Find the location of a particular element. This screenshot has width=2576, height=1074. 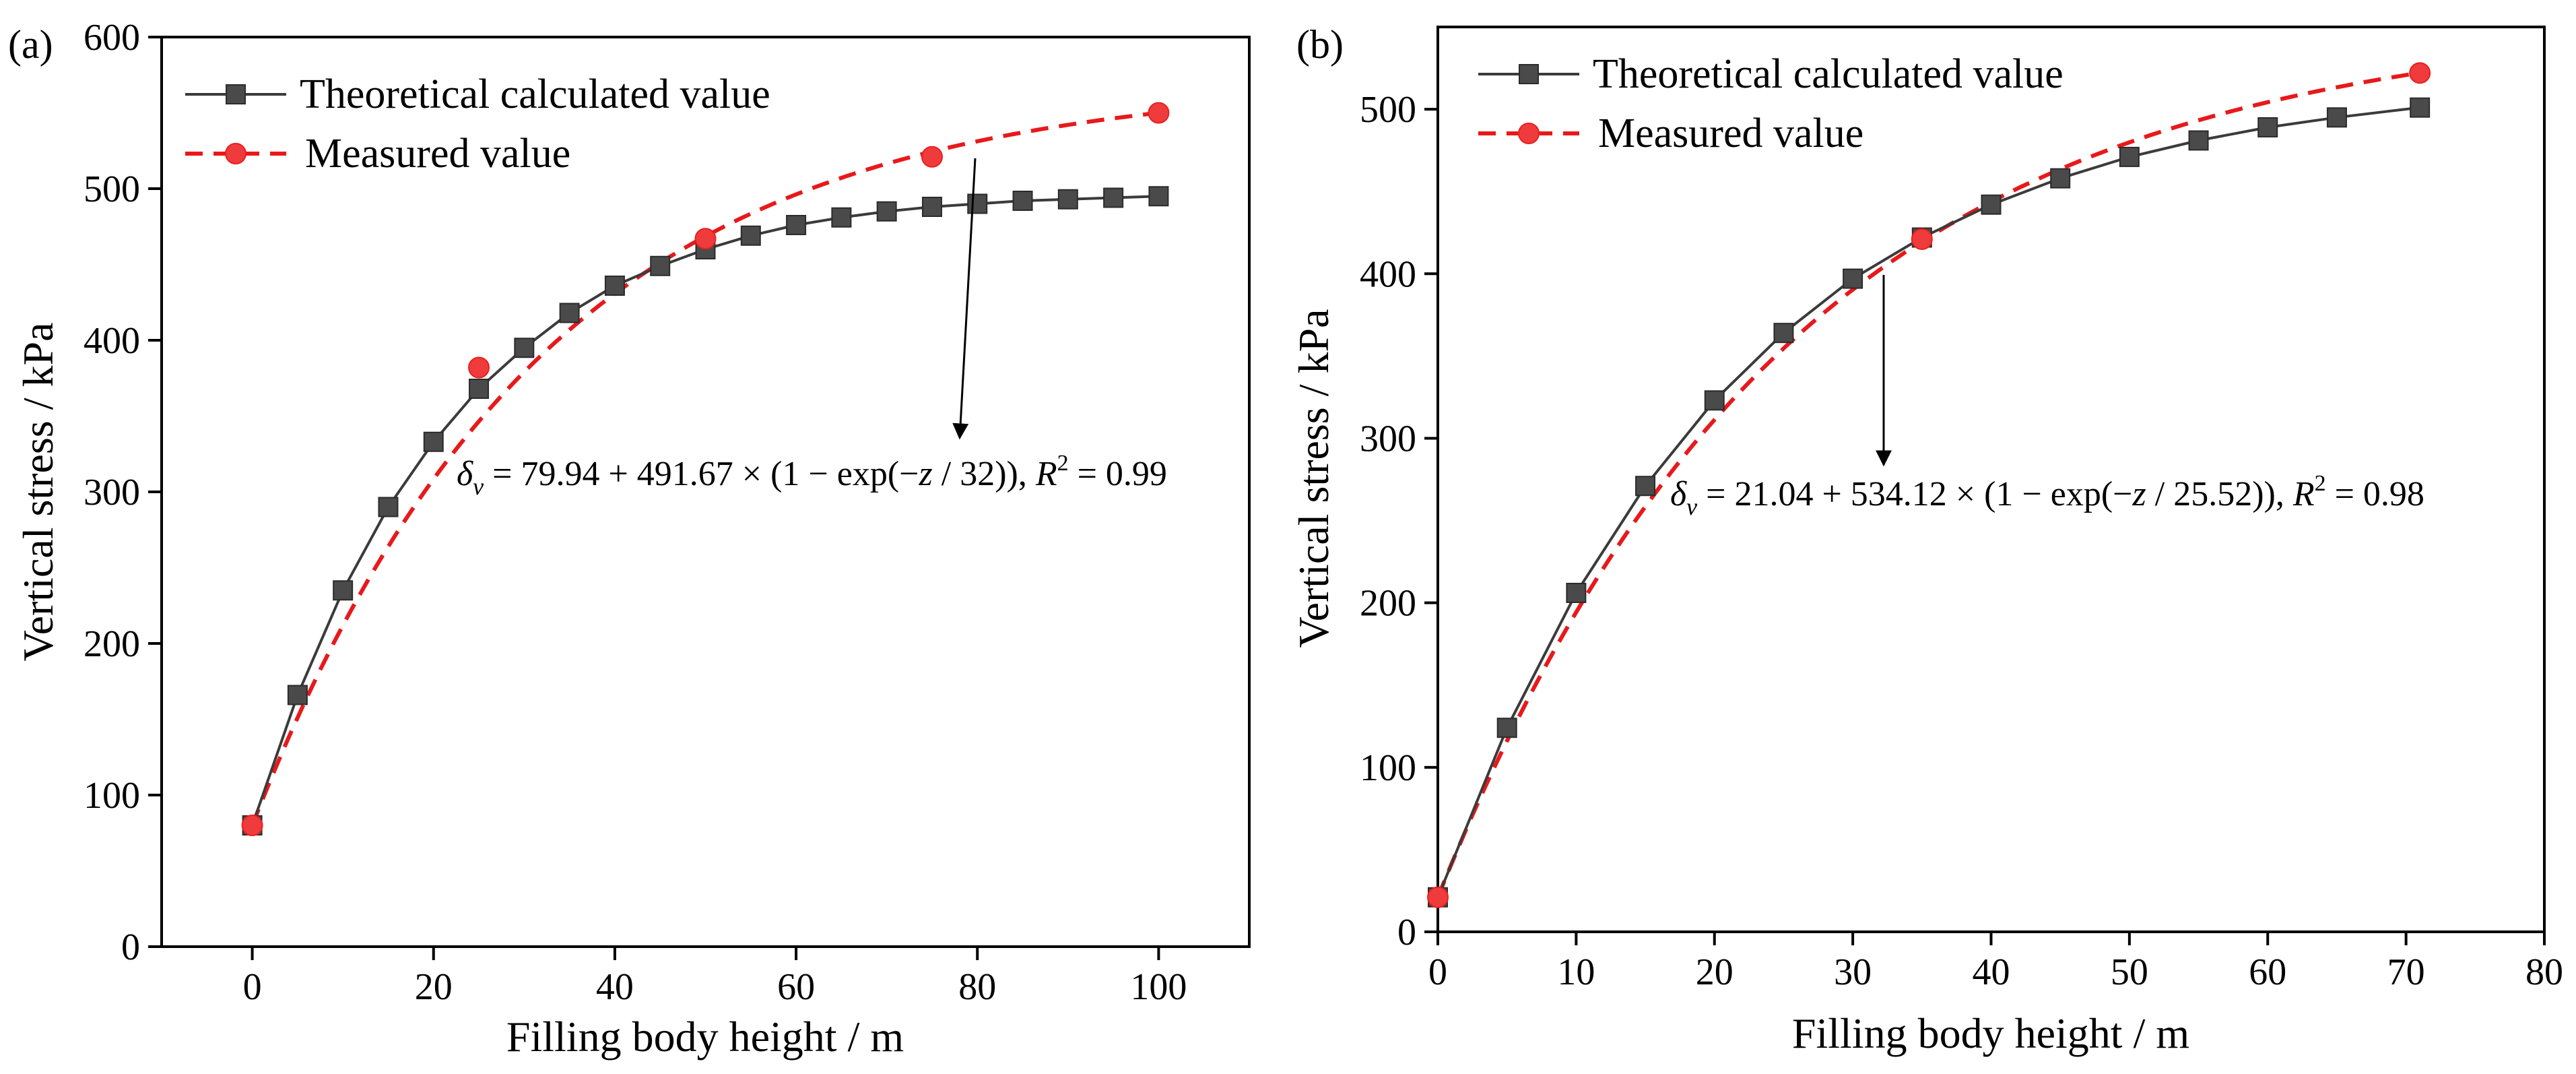

x-tick-label: 10 is located at coordinates (1576, 972).